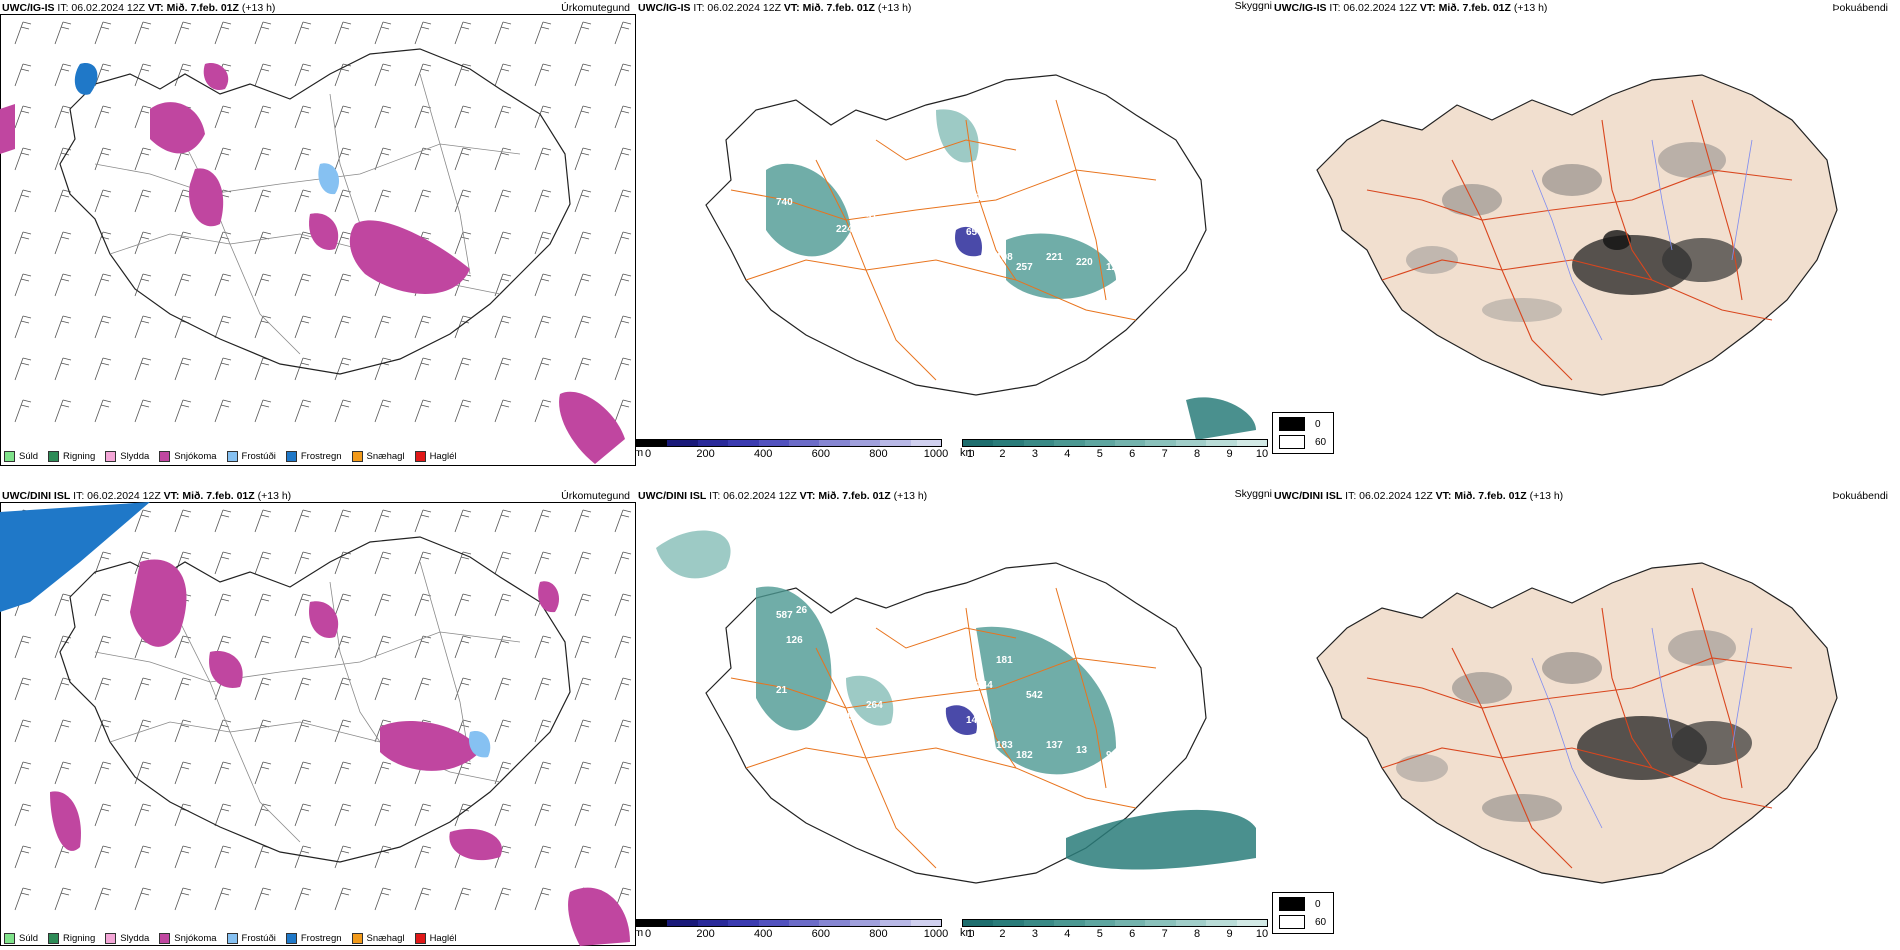 This screenshot has width=1900, height=950. Describe the element at coordinates (135, 938) in the screenshot. I see `legend-label: Slydda` at that location.